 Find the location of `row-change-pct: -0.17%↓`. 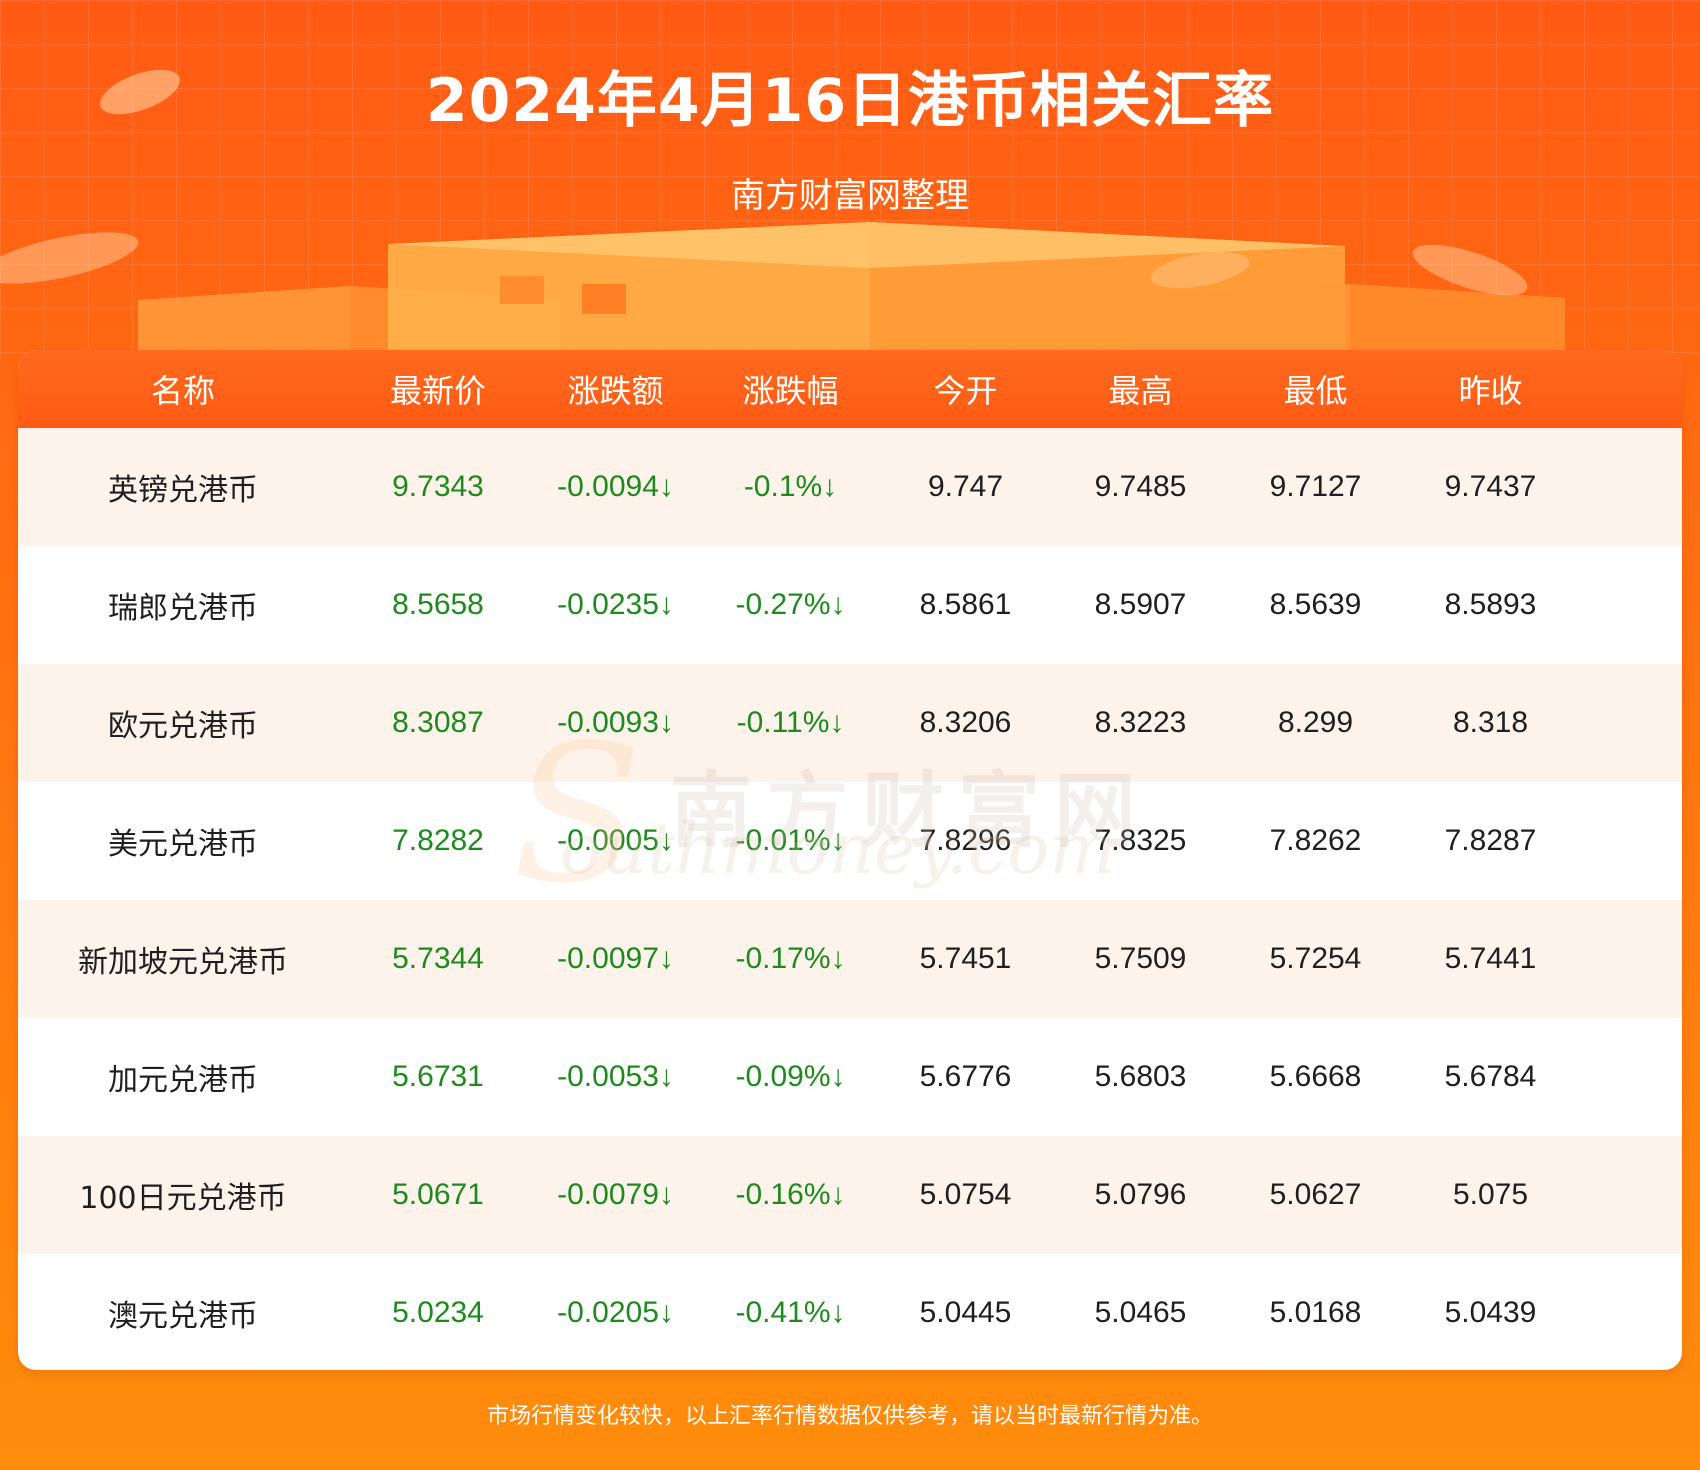

row-change-pct: -0.17%↓ is located at coordinates (790, 958).